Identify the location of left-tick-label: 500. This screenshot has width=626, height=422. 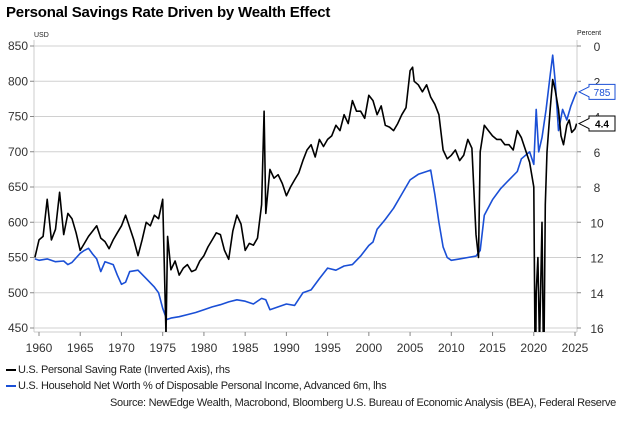
(18, 293).